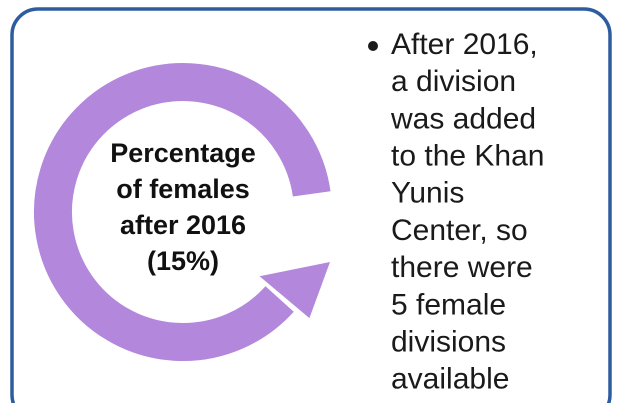 Image resolution: width=620 pixels, height=403 pixels. Describe the element at coordinates (464, 44) in the screenshot. I see `bullet-line: After 2016,` at that location.